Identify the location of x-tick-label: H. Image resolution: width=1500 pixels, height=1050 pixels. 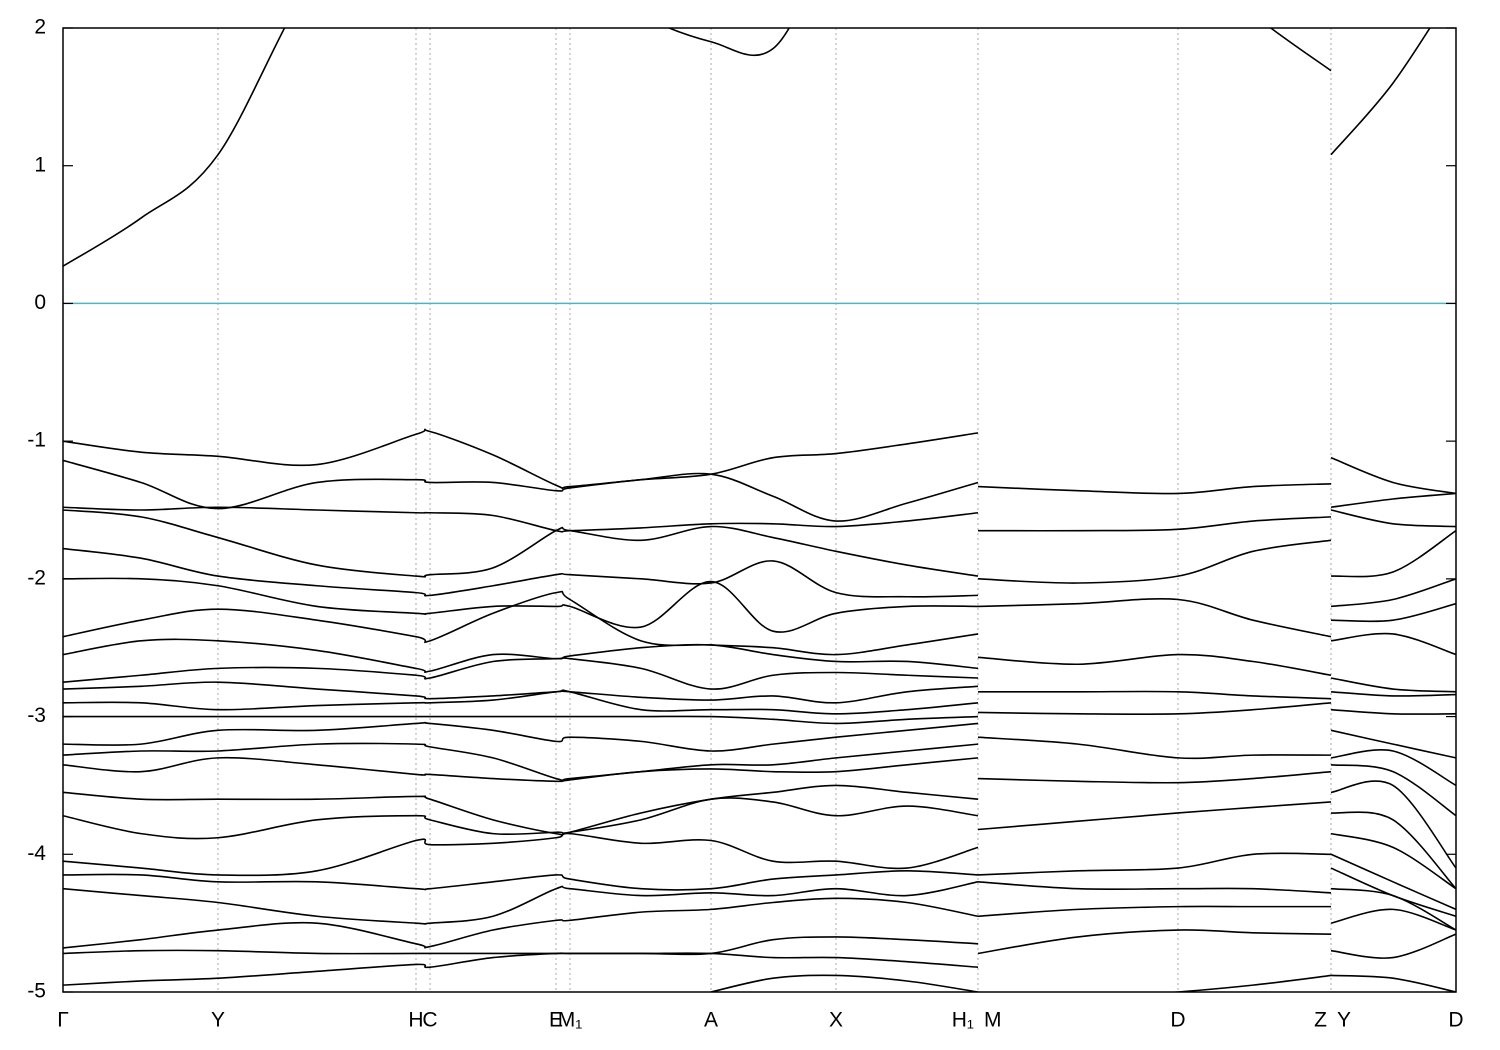
(415, 1020).